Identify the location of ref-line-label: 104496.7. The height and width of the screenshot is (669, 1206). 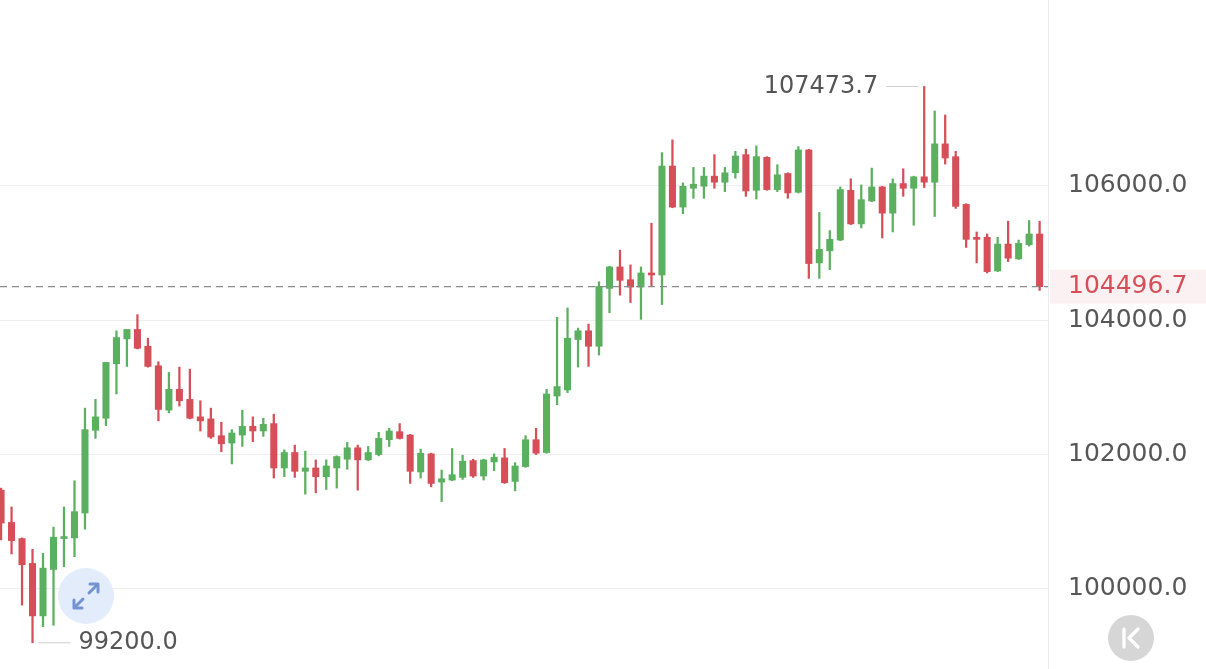
(1128, 285).